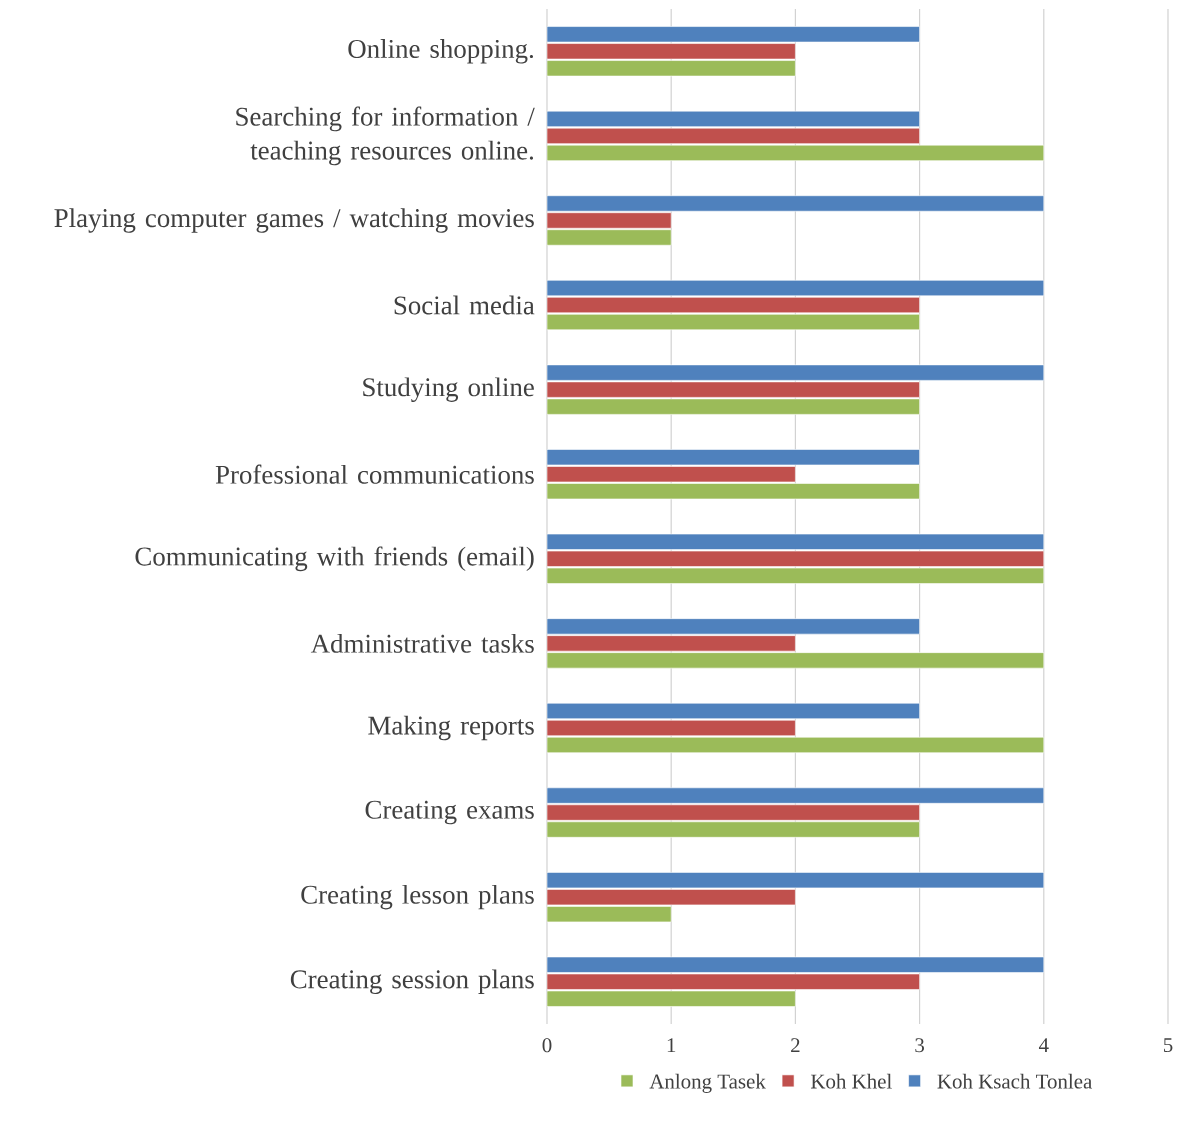  I want to click on x-tick-label: 2, so click(795, 1045).